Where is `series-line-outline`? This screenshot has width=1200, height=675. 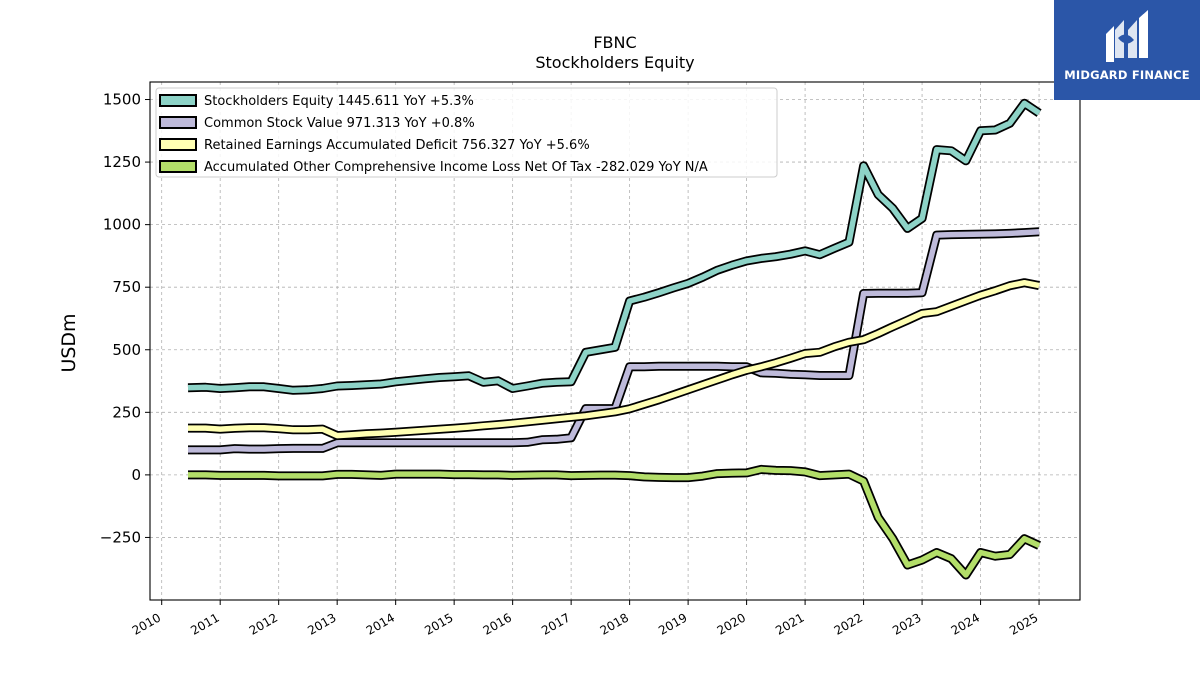
series-line-outline is located at coordinates (614, 522).